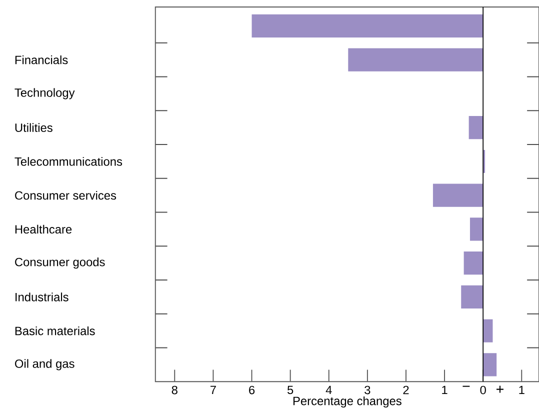 The height and width of the screenshot is (420, 539). I want to click on x-tick-label: 4, so click(329, 390).